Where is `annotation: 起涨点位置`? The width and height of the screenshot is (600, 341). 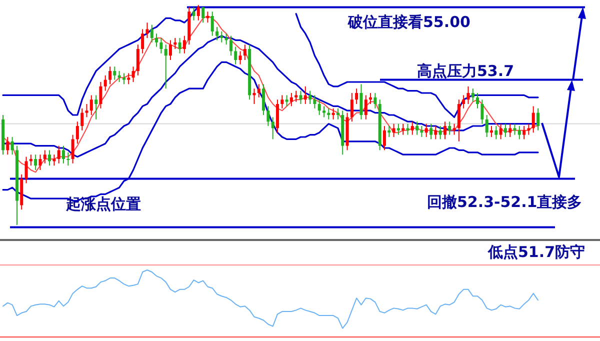 annotation: 起涨点位置 is located at coordinates (103, 204).